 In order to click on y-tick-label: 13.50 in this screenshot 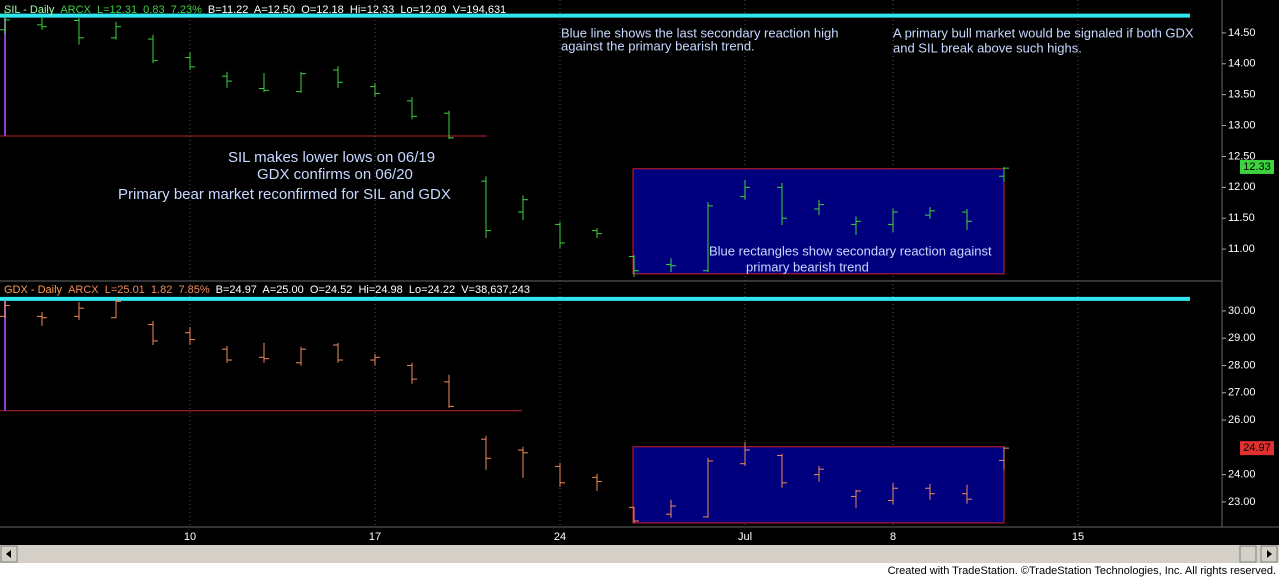, I will do `click(1242, 95)`.